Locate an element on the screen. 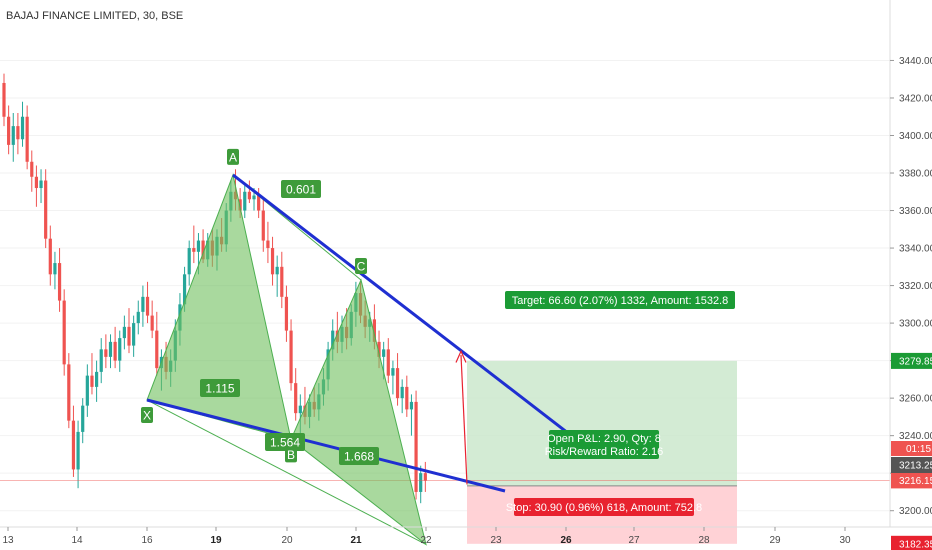 The width and height of the screenshot is (932, 550). time-tick-label: 16 is located at coordinates (147, 540).